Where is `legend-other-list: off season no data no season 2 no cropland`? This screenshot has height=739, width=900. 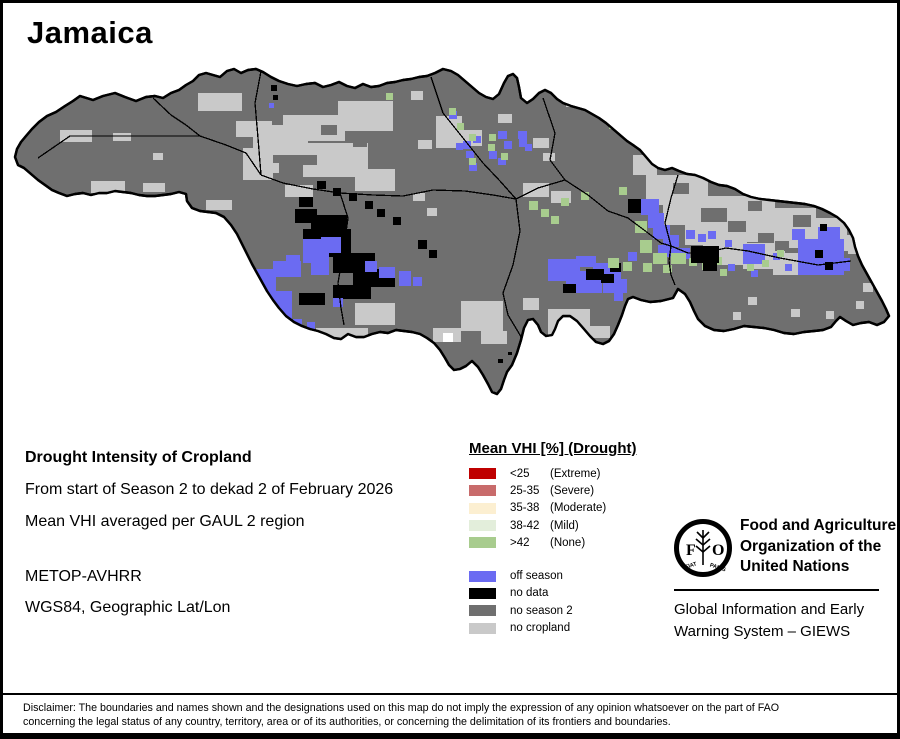 legend-other-list: off season no data no season 2 no cropland is located at coordinates (584, 601).